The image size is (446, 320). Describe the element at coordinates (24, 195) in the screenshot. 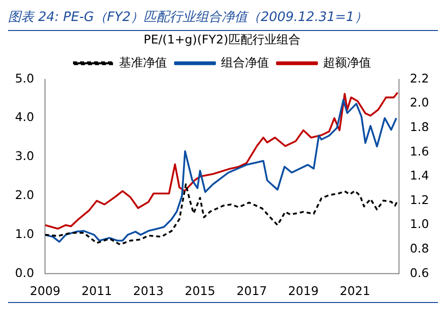

I see `y-tick-label: 2.0` at that location.